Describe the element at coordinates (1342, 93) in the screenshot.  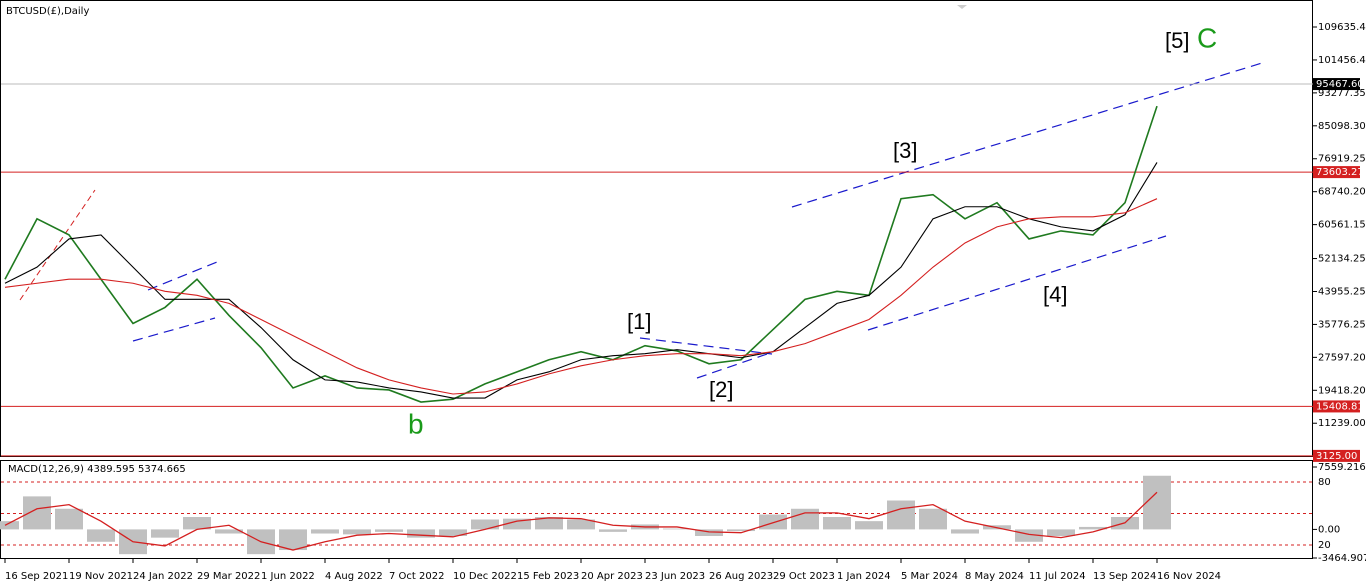
I see `y-tick-label: 93277.35` at that location.